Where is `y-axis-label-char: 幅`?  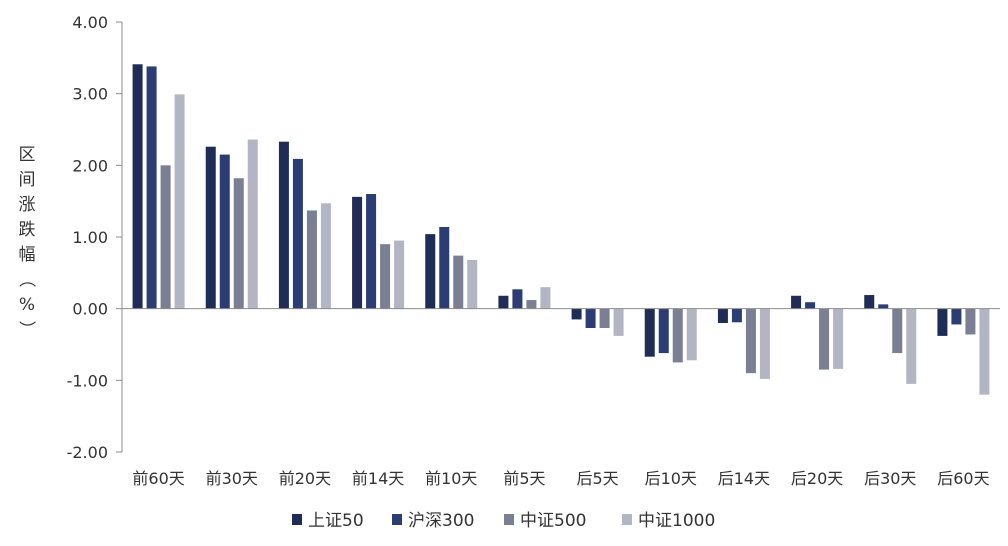 y-axis-label-char: 幅 is located at coordinates (27, 255).